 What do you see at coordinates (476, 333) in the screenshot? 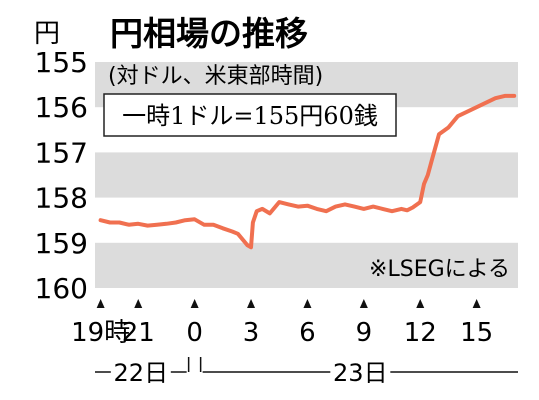
I see `x-tick-label: 15` at bounding box center [476, 333].